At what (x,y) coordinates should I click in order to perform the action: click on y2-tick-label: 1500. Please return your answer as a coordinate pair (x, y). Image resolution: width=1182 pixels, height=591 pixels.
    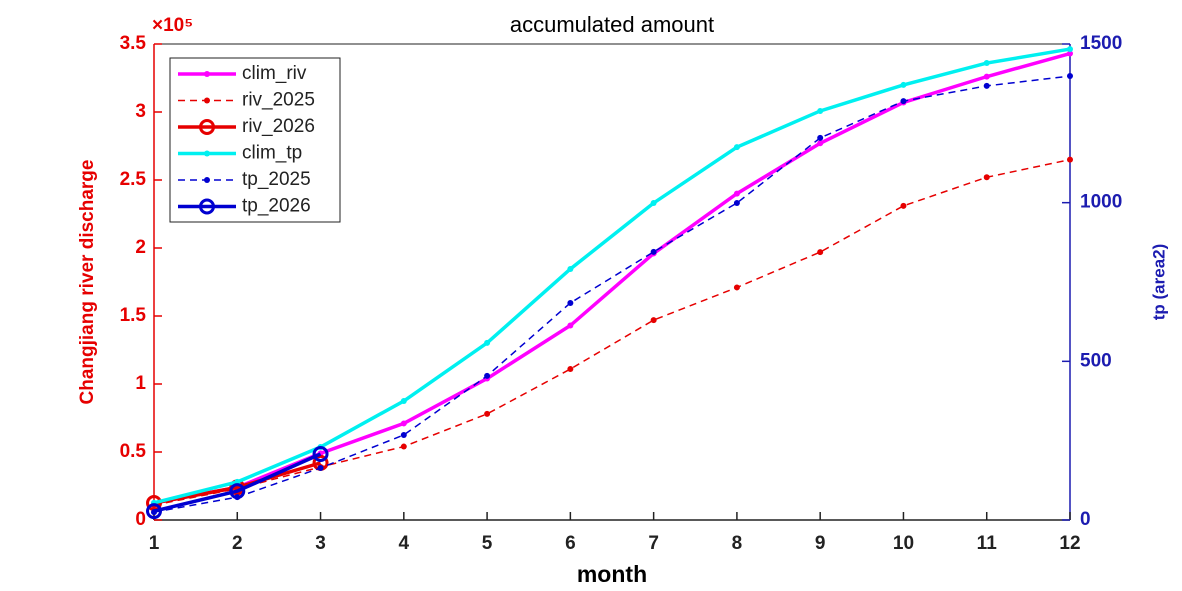
    Looking at the image, I should click on (1101, 43).